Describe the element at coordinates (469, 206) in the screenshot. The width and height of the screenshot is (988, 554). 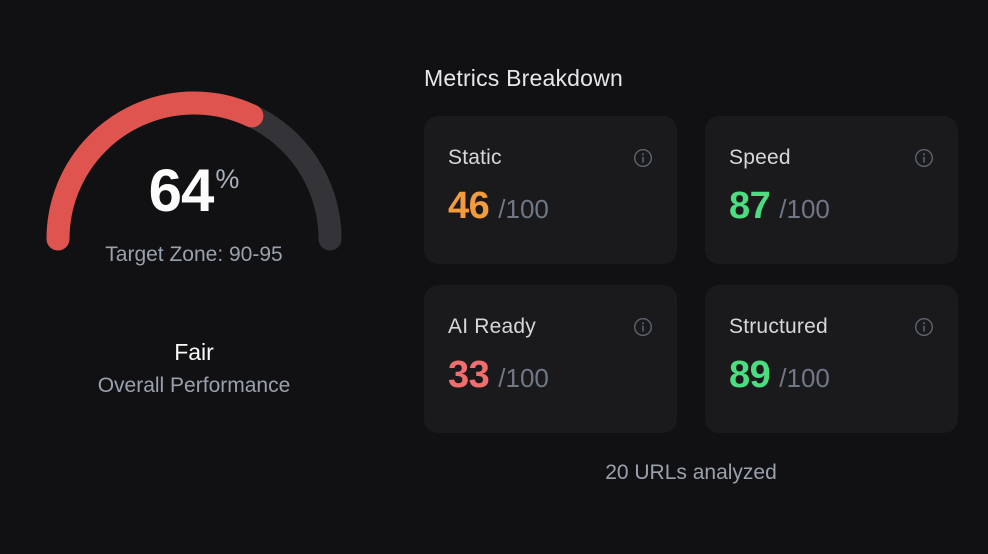
I see `metric-score: 46` at that location.